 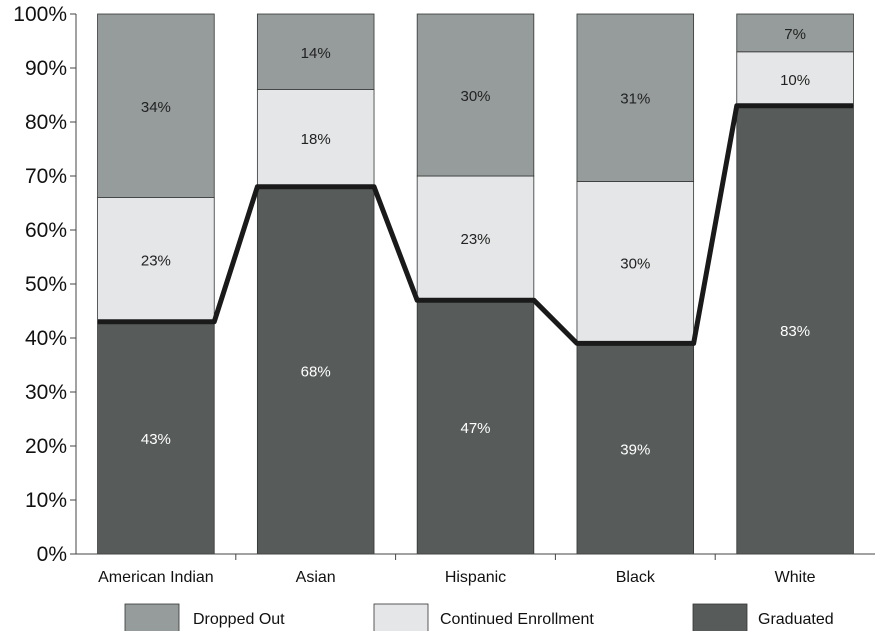 I want to click on value-label: 34%, so click(x=156, y=107).